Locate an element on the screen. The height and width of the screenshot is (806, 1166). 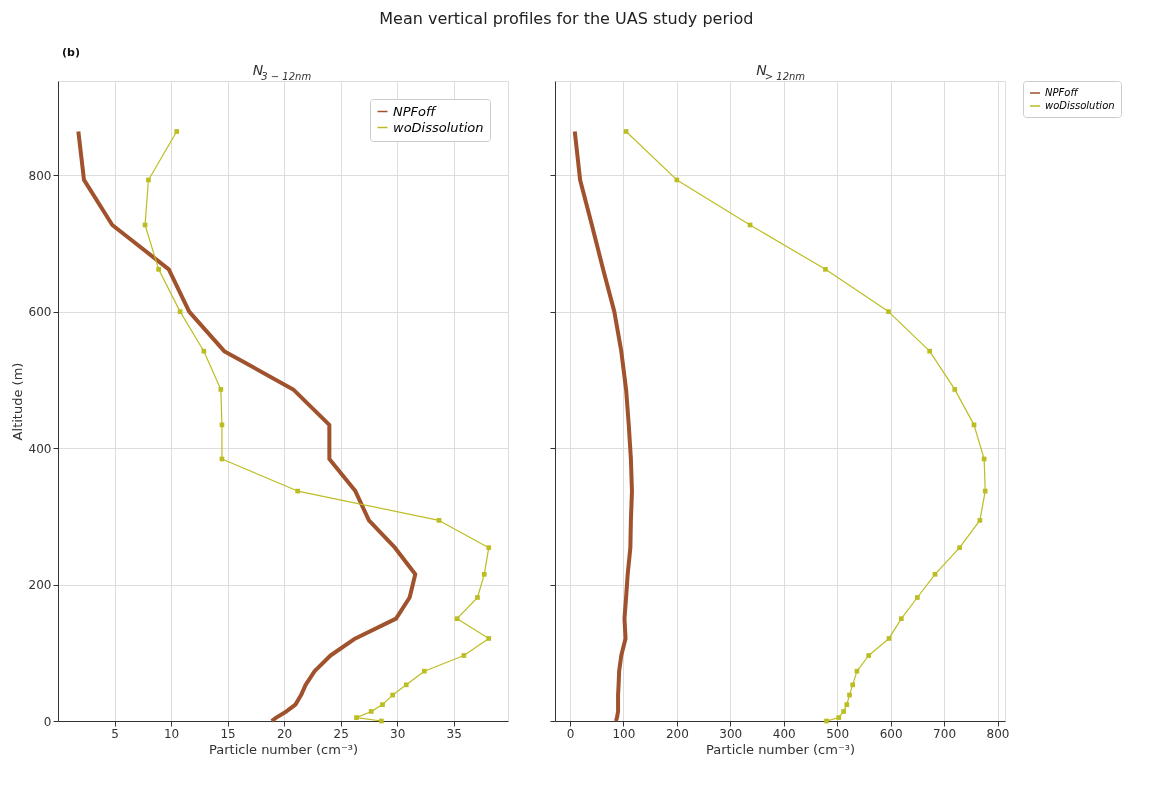
x-tick-label: 5 is located at coordinates (115, 733).